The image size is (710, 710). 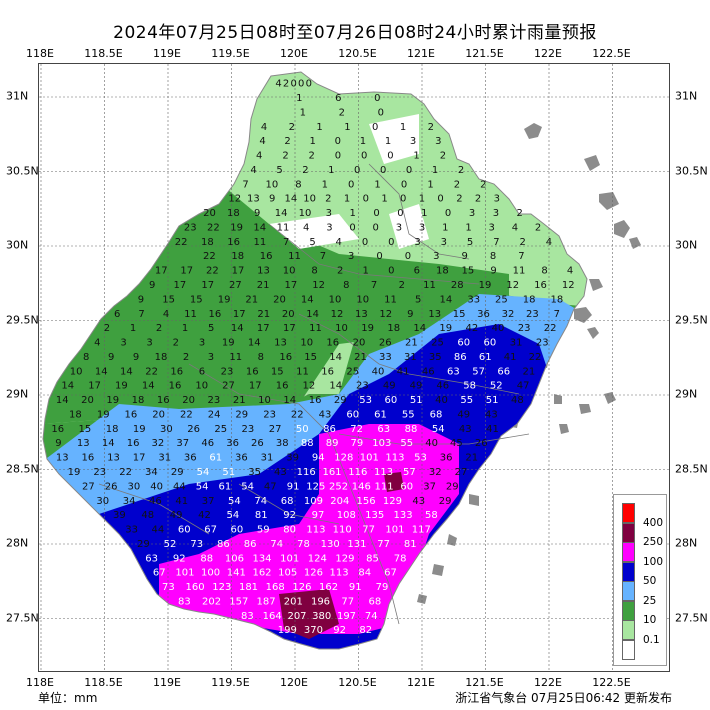 I want to click on rain-value: 8, so click(x=314, y=271).